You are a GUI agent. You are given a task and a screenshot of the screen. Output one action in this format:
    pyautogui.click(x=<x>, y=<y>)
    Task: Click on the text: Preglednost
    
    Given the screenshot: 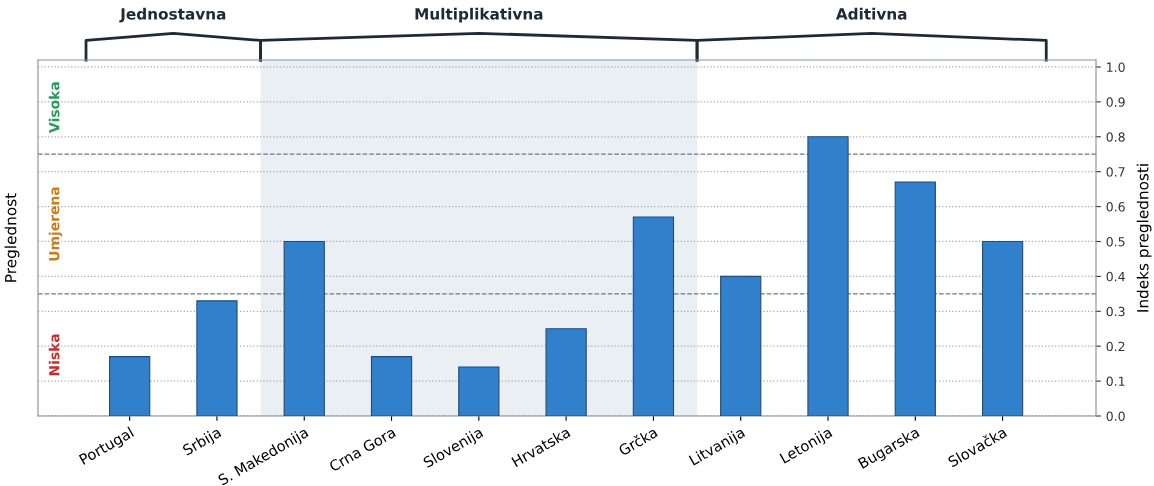 What is the action you would take?
    pyautogui.click(x=12, y=237)
    